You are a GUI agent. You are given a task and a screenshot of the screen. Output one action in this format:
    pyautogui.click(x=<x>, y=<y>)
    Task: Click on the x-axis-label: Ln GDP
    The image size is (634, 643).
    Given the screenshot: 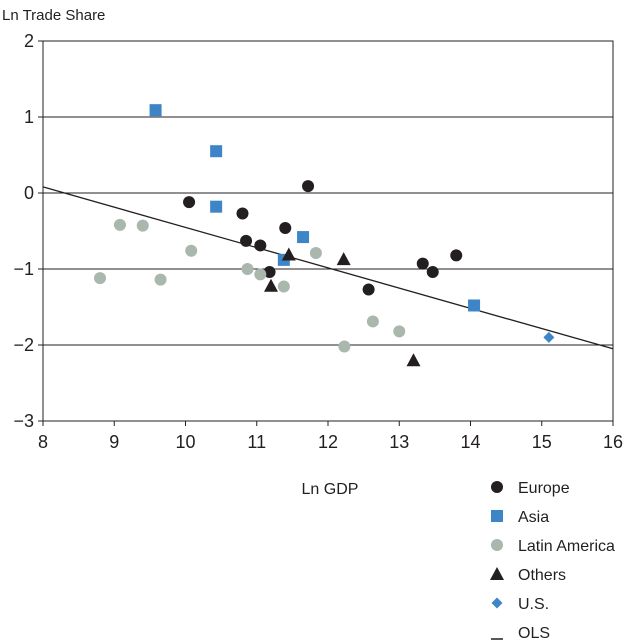 What is the action you would take?
    pyautogui.click(x=330, y=489)
    